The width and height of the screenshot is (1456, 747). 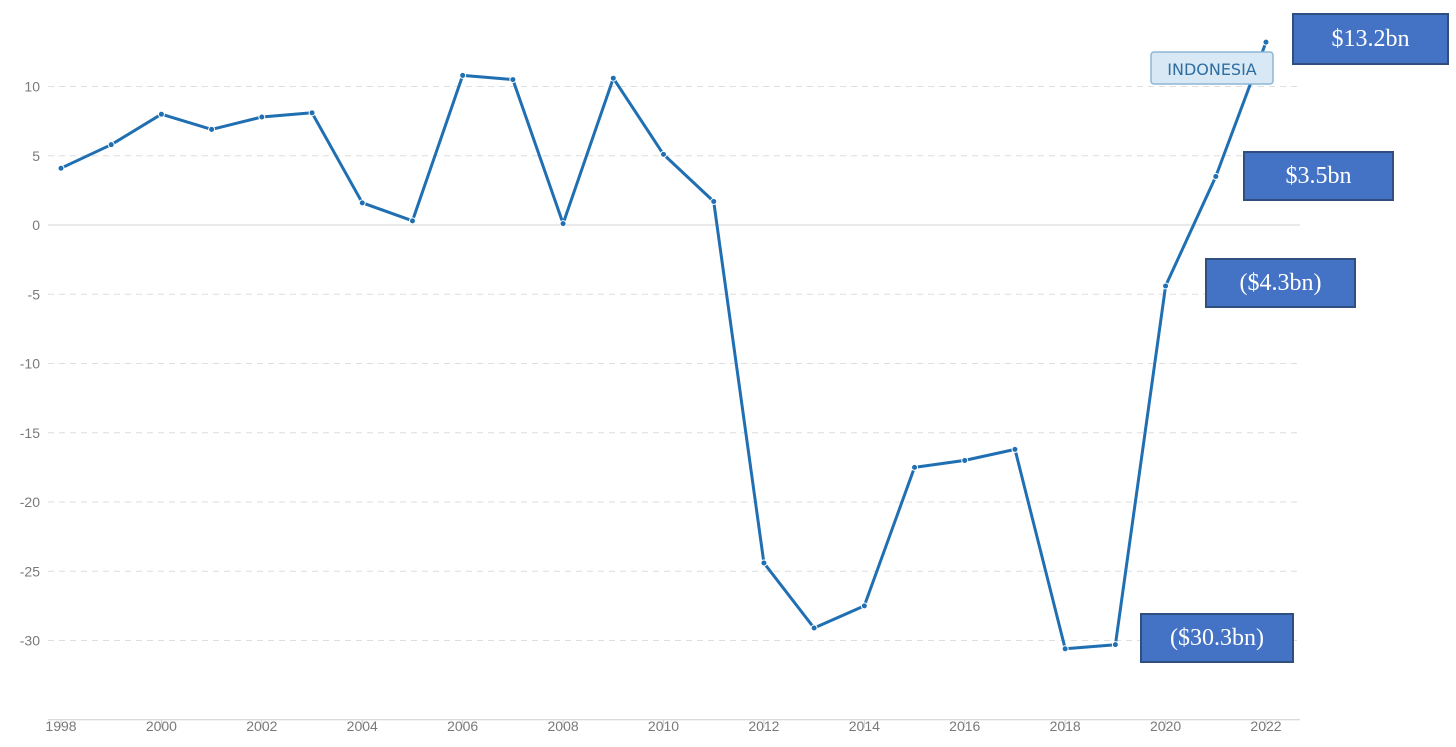 I want to click on callout-2020: ($4.3bn), so click(x=1280, y=283).